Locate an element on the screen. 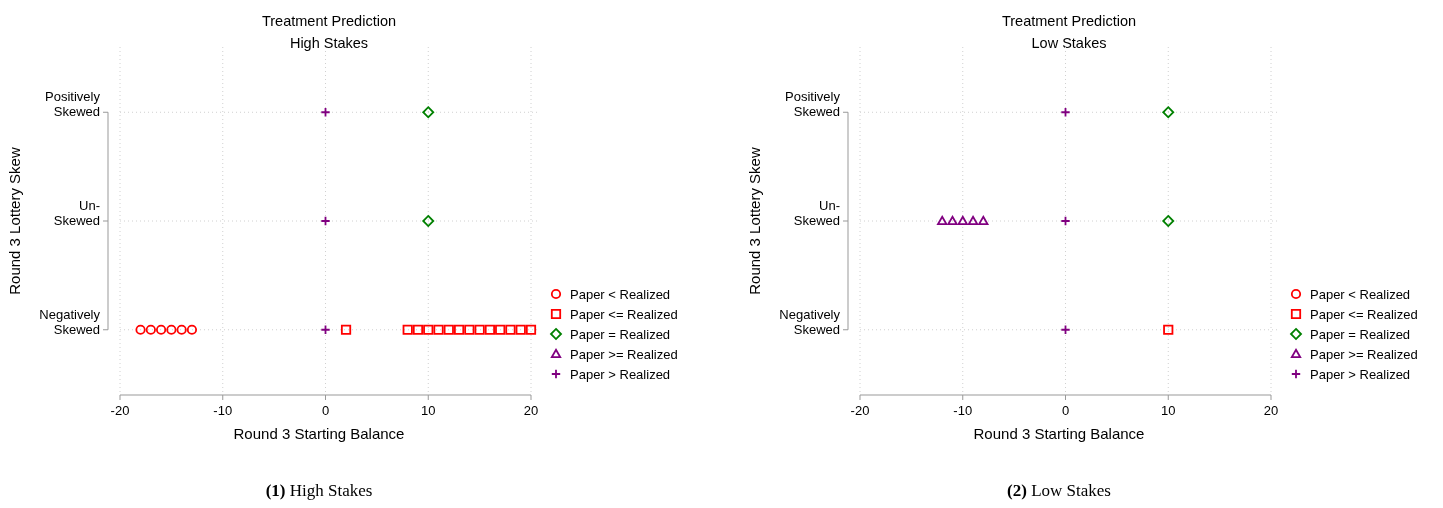 Image resolution: width=1443 pixels, height=508 pixels. text: (2) Low Stakes is located at coordinates (1059, 490).